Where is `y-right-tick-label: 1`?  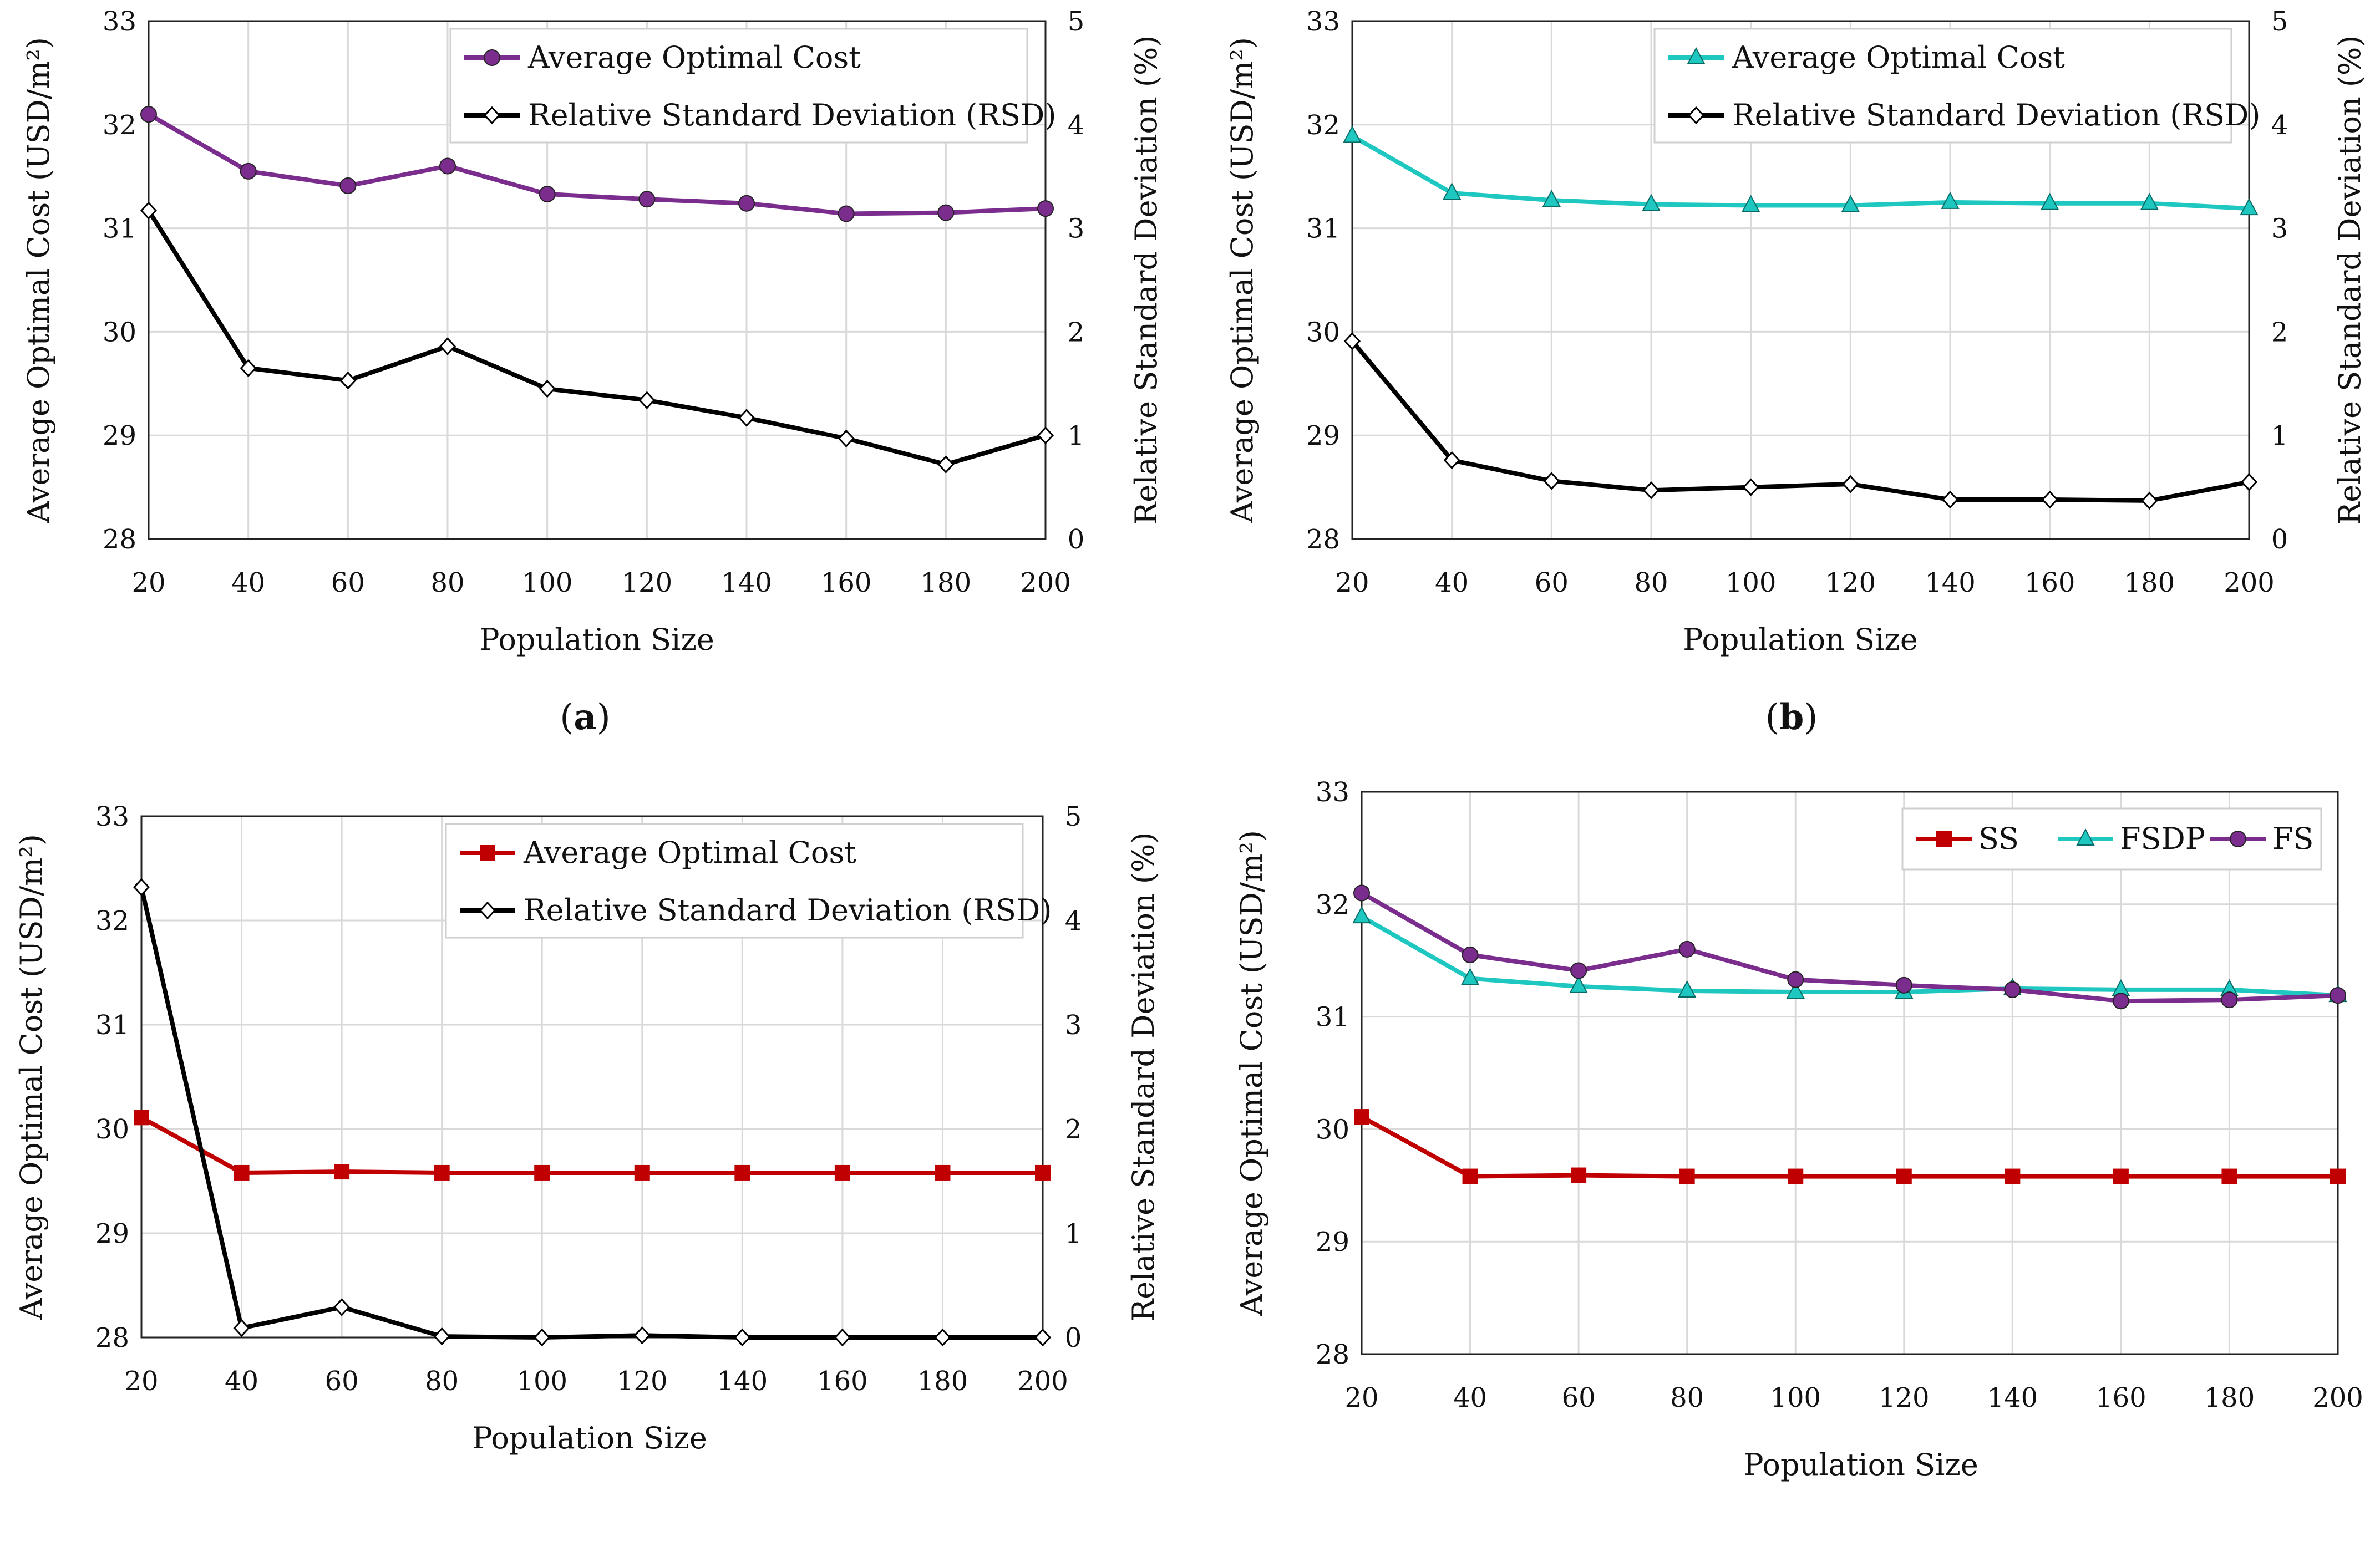 y-right-tick-label: 1 is located at coordinates (2279, 435).